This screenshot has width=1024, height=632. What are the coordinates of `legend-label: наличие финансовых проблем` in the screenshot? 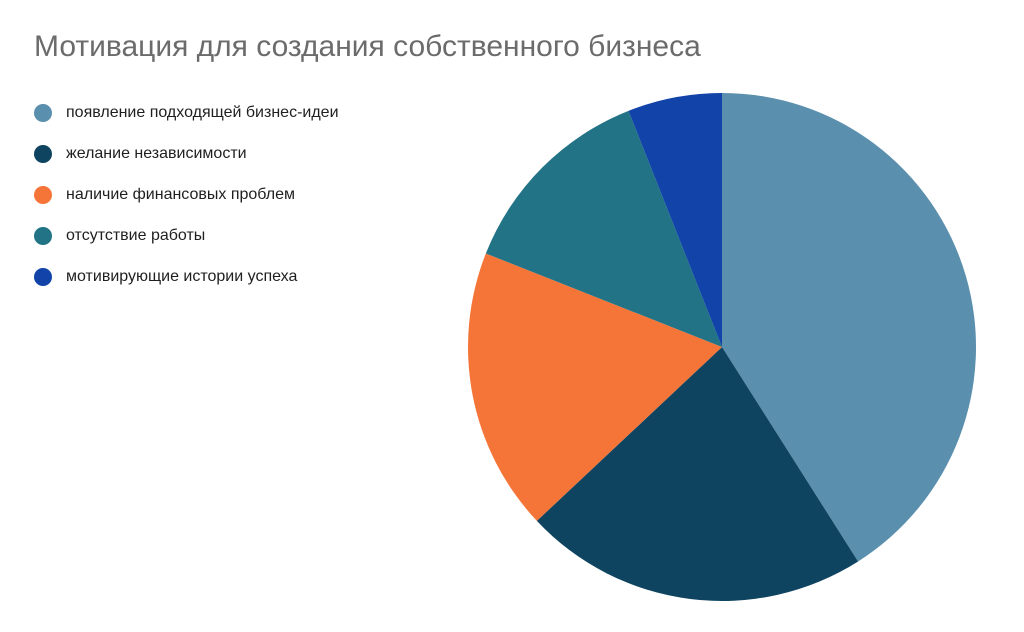 It's located at (180, 194).